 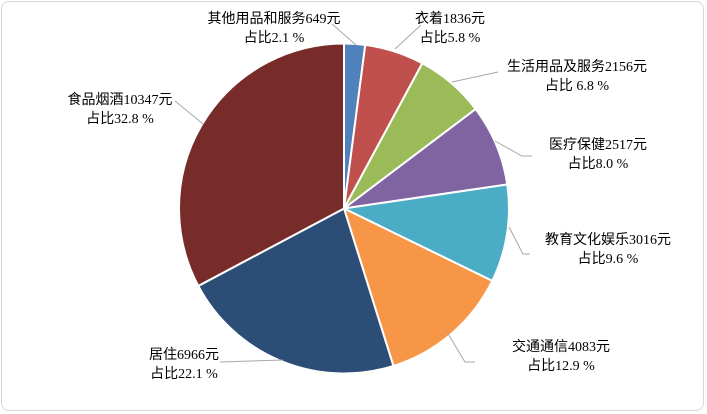 What do you see at coordinates (598, 155) in the screenshot?
I see `label-healthcare: 医疗保健2517元 占比8.0 %` at bounding box center [598, 155].